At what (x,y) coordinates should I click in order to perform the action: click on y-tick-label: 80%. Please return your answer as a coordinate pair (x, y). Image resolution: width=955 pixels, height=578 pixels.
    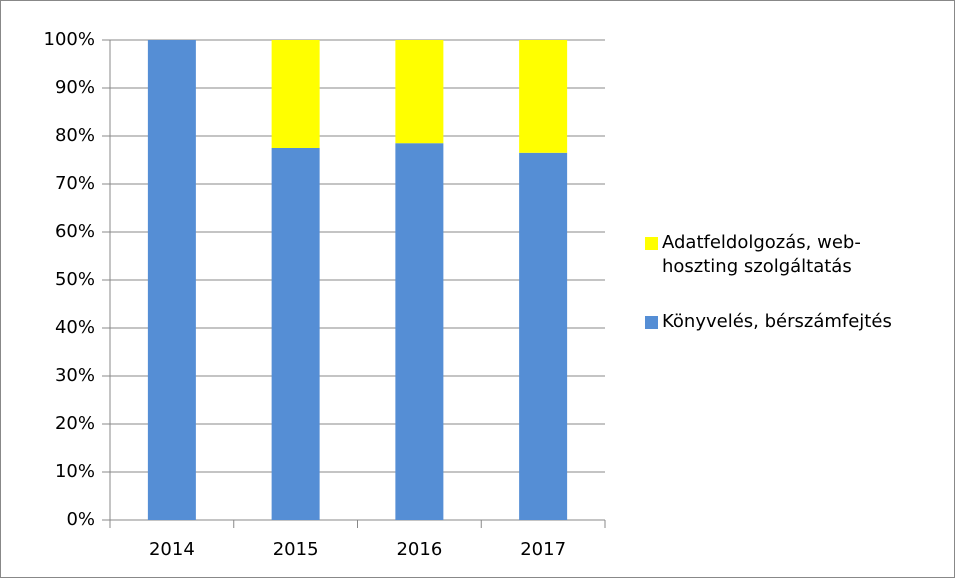
    Looking at the image, I should click on (75, 135).